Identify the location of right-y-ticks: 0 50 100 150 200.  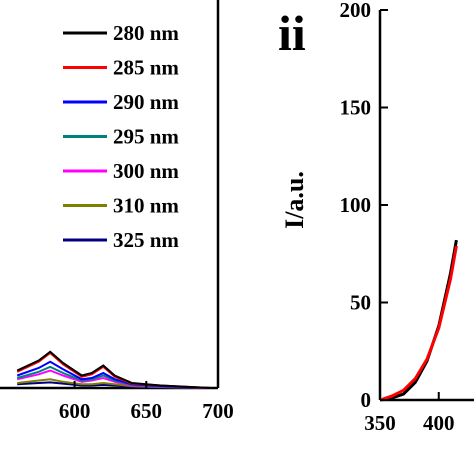
(364, 206).